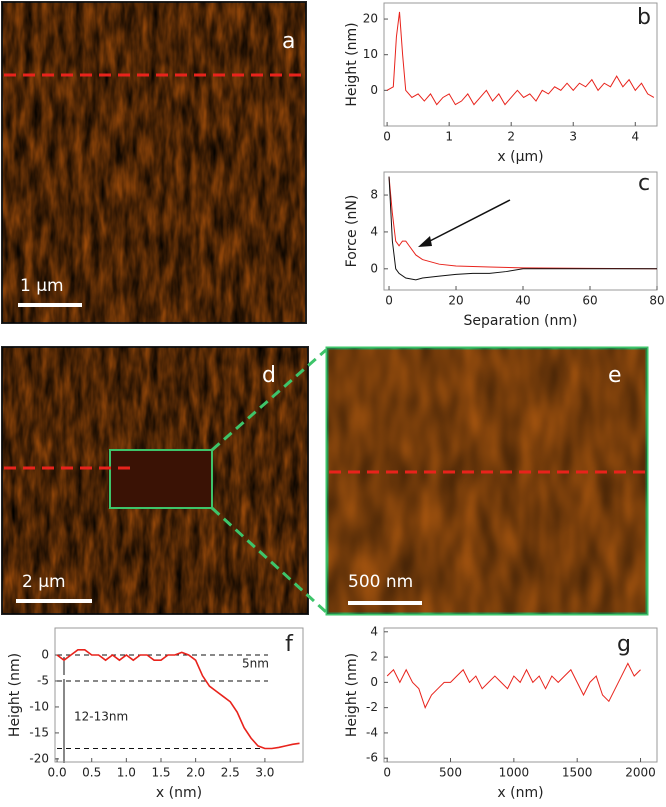 The height and width of the screenshot is (807, 666). I want to click on y-tick-label: -6, so click(372, 758).